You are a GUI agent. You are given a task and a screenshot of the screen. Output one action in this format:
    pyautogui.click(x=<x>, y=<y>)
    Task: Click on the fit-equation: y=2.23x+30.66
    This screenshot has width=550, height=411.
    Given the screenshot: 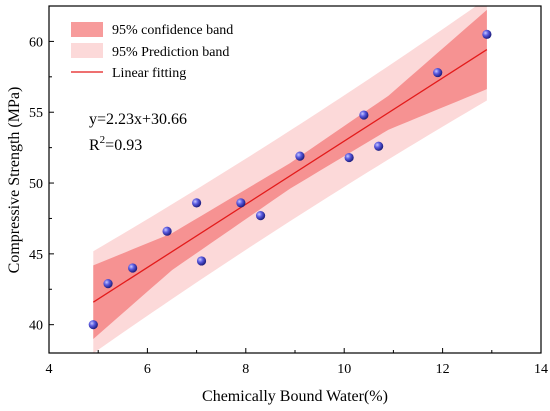 What is the action you would take?
    pyautogui.click(x=138, y=119)
    